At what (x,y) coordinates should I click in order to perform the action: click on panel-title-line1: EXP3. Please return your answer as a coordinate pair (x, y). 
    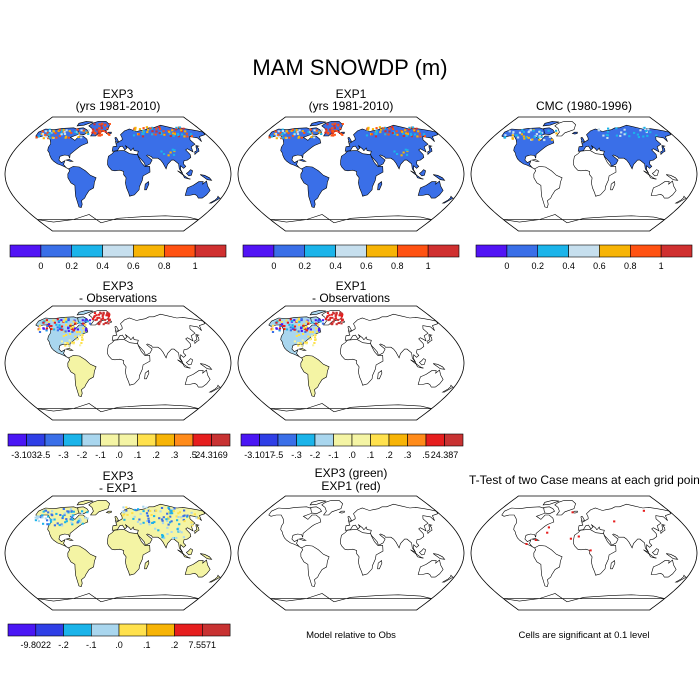
    Looking at the image, I should click on (118, 94).